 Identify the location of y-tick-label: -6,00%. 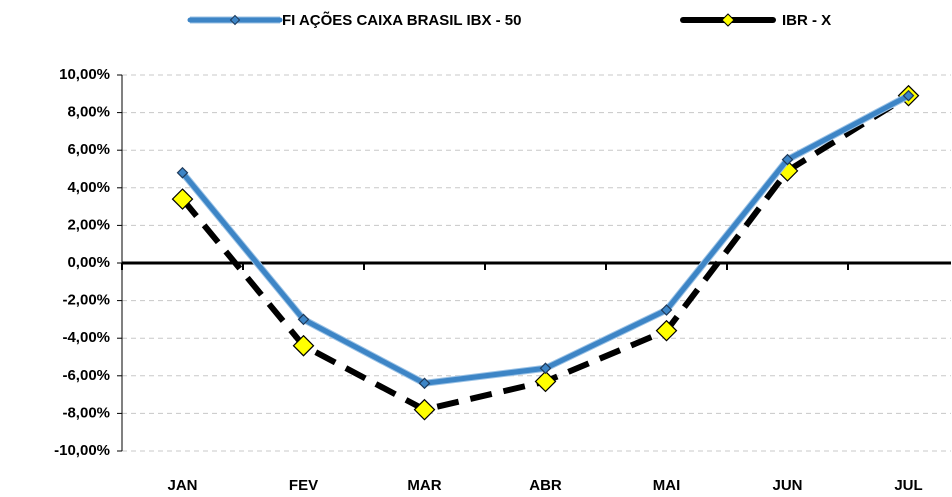
(86, 375).